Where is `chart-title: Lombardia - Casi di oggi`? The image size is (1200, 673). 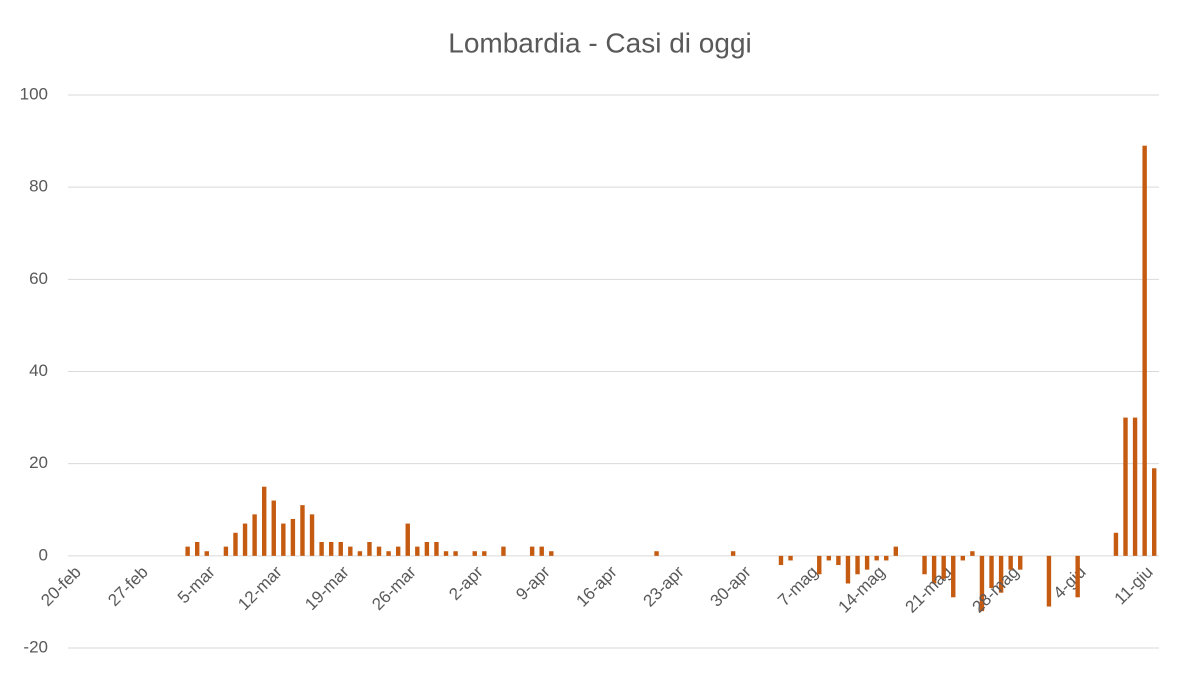 chart-title: Lombardia - Casi di oggi is located at coordinates (600, 42).